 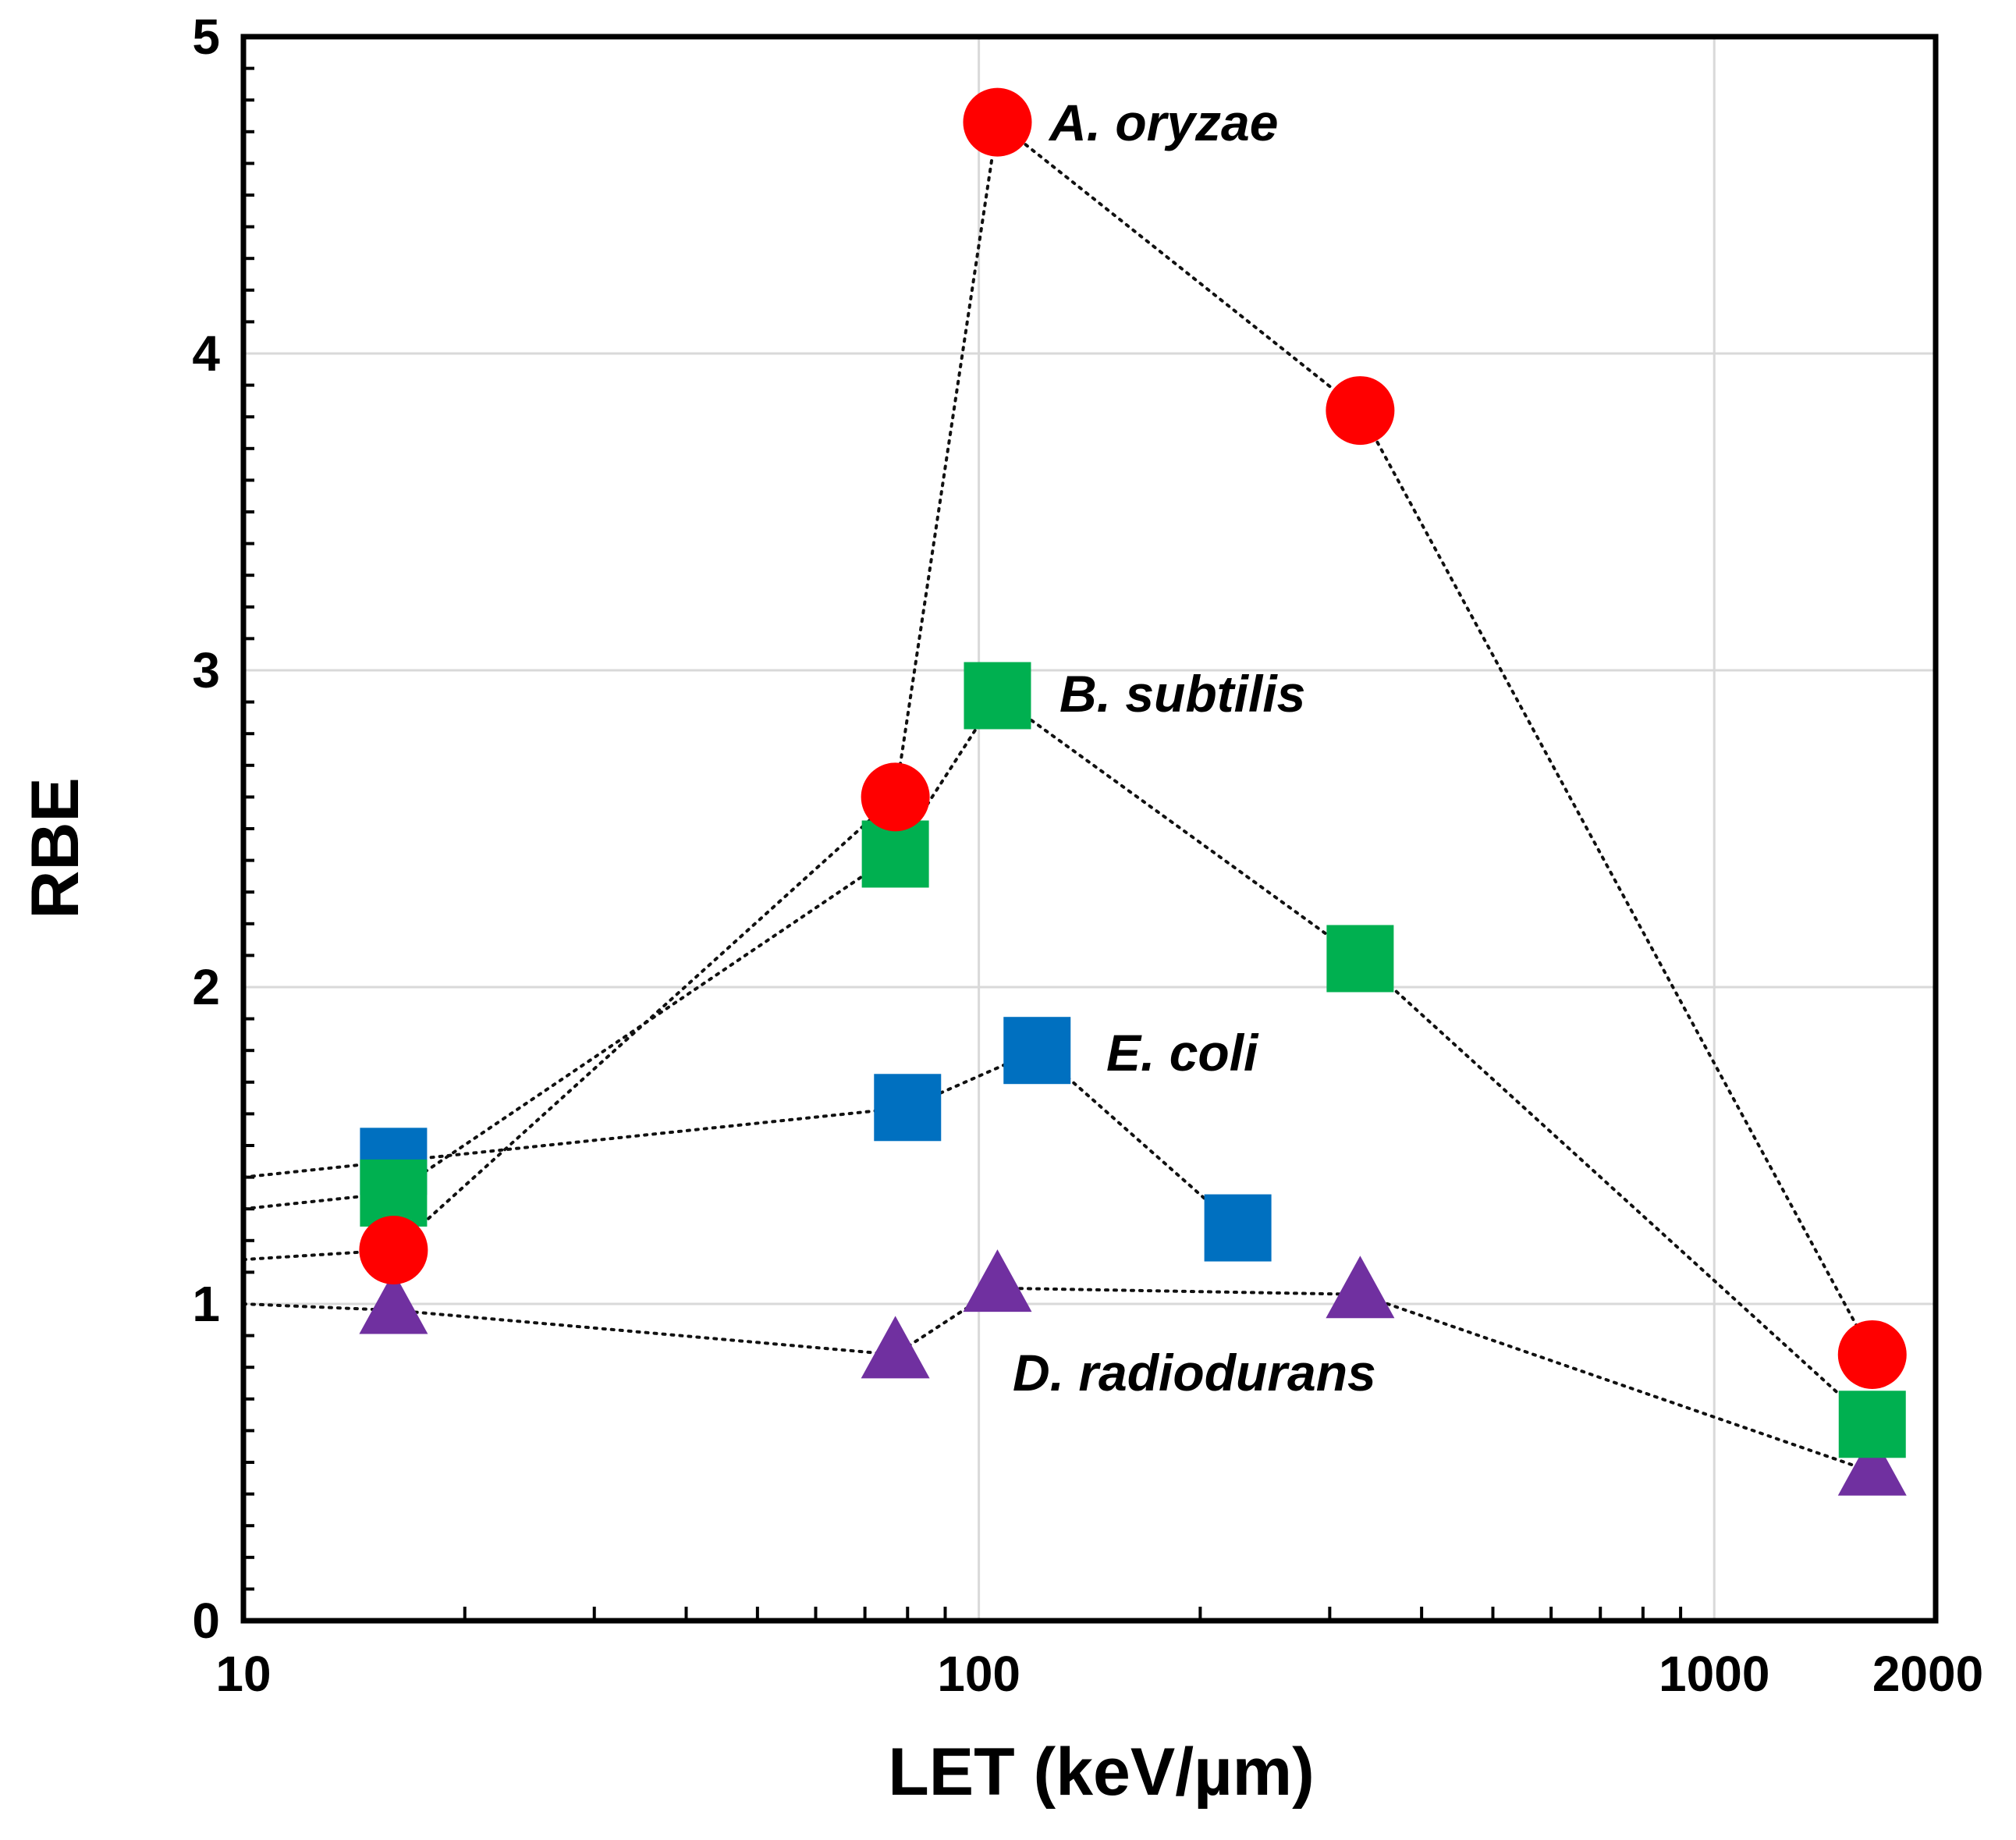 What do you see at coordinates (979, 1674) in the screenshot?
I see `x-tick-label: 100` at bounding box center [979, 1674].